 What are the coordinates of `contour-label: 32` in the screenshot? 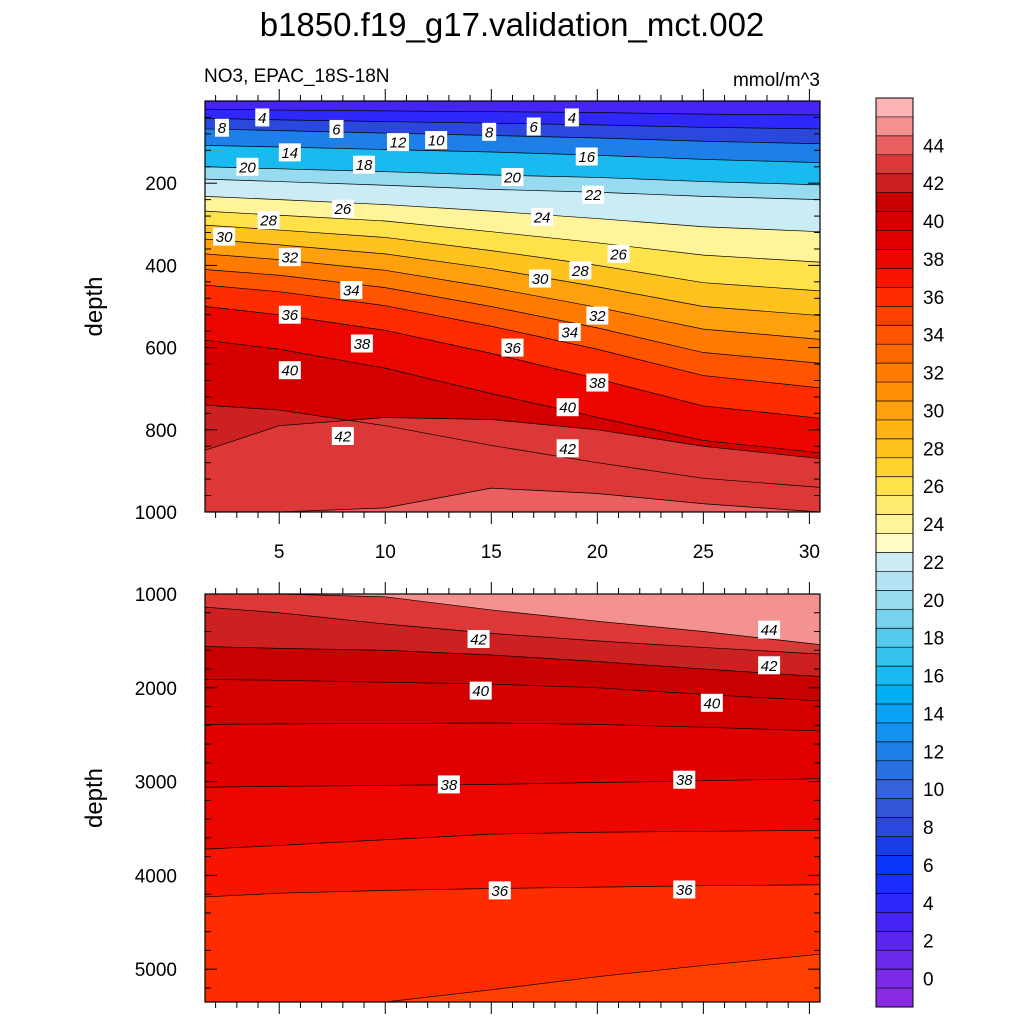 It's located at (289, 257).